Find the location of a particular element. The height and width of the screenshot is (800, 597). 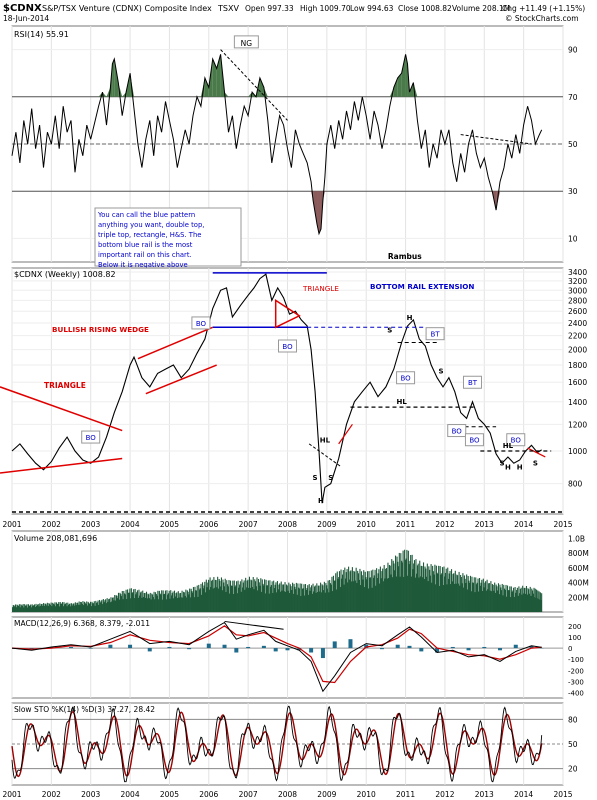

macd-tick-label: -200 is located at coordinates (576, 671).